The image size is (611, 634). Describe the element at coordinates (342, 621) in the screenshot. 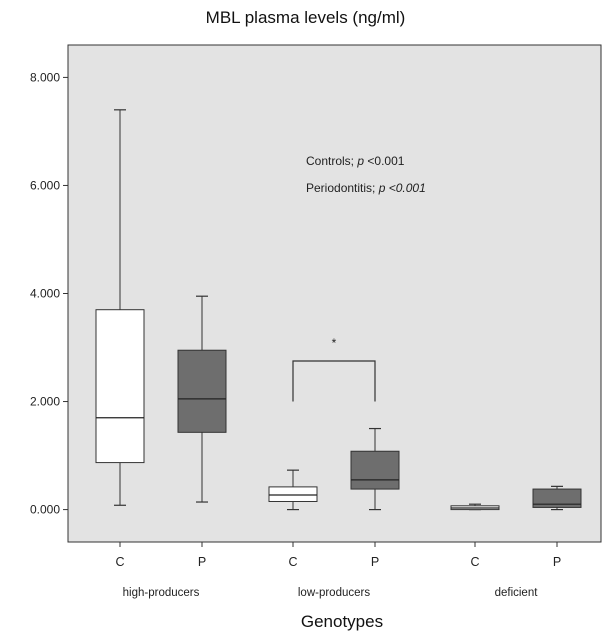

I see `x-axis-title: Genotypes` at that location.